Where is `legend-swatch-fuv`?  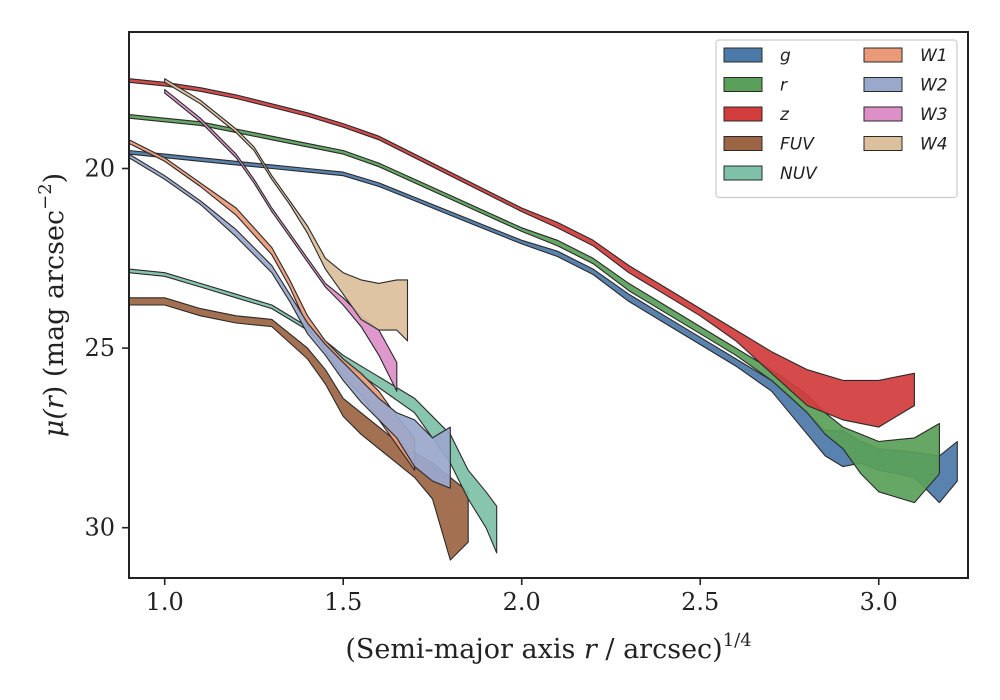 legend-swatch-fuv is located at coordinates (743, 143).